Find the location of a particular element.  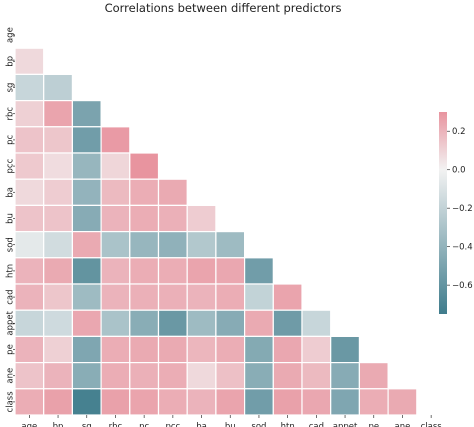

x-tick-label: sg is located at coordinates (87, 424).